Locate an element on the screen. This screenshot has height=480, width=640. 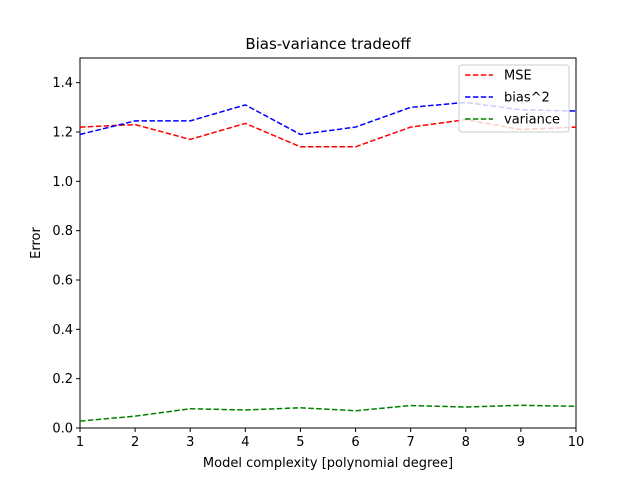
legend-label: bias^2 is located at coordinates (527, 98).